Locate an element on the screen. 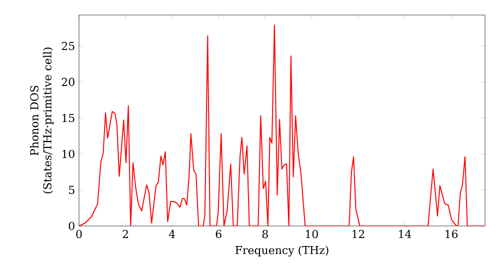  y-tick-label: 5 is located at coordinates (71, 190).